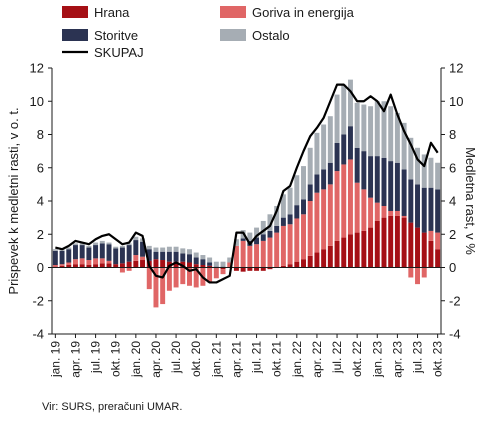 The width and height of the screenshot is (490, 421). I want to click on x-tick-label: apr. 19, so click(75, 359).